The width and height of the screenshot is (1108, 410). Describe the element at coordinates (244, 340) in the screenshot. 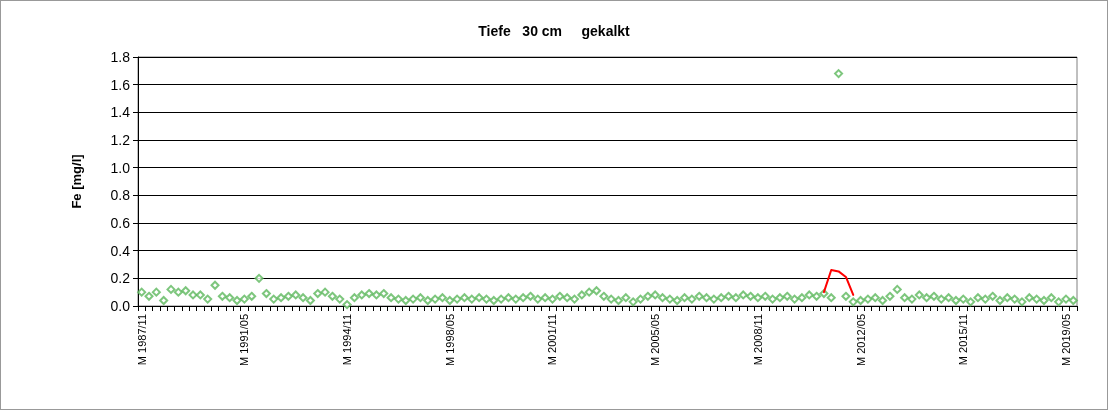

I see `x-tick-label: M 1991/05` at that location.